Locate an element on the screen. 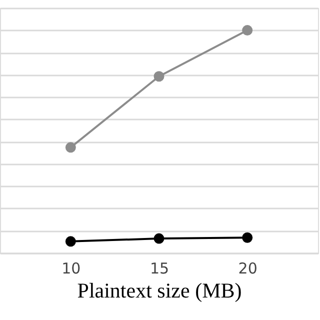 This screenshot has width=320, height=320. x-tick-label: 15 is located at coordinates (160, 269).